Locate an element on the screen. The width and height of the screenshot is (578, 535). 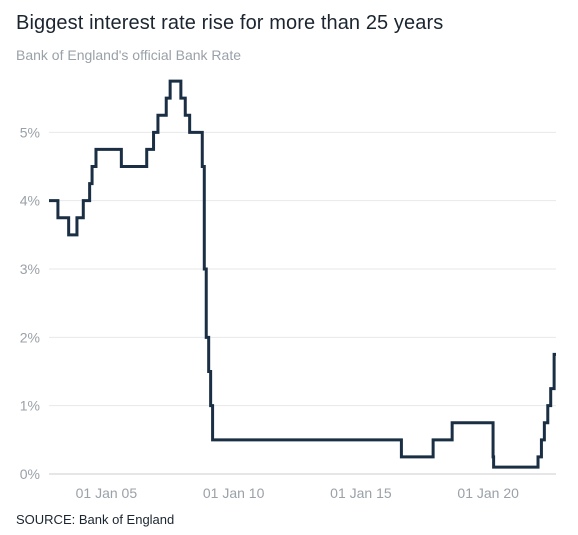
y-tick-label: 2% is located at coordinates (30, 337).